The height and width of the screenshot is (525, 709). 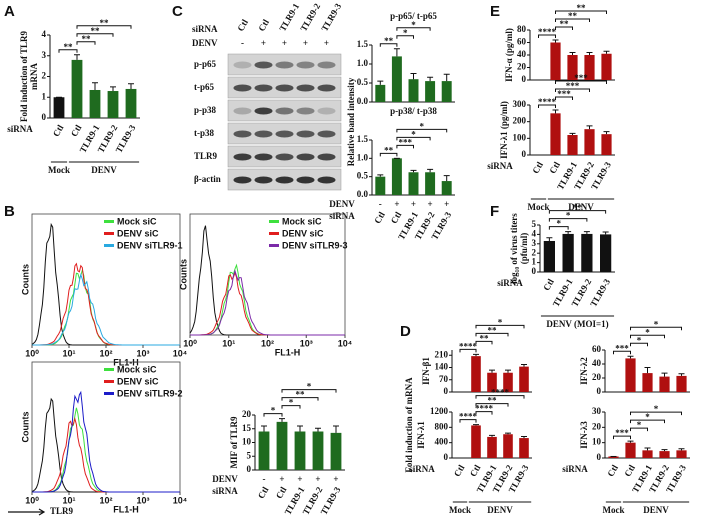 What do you see at coordinates (263, 25) in the screenshot?
I see `lane-label: Ctl` at bounding box center [263, 25].